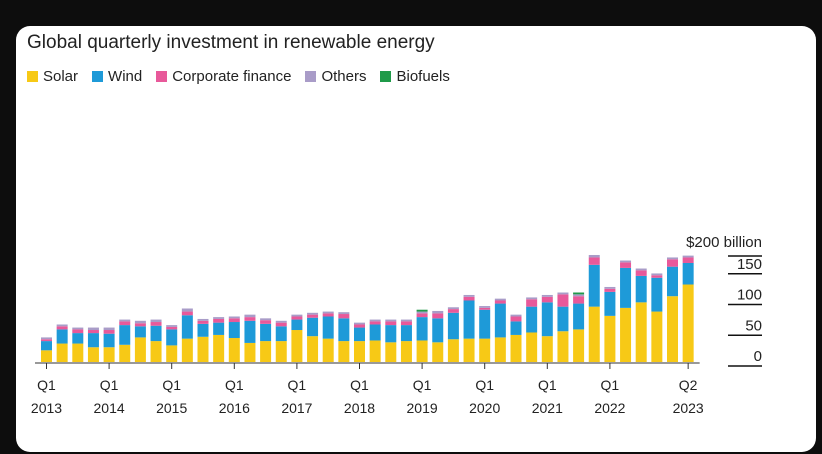 The height and width of the screenshot is (454, 822). Describe the element at coordinates (415, 76) in the screenshot. I see `legend-item-biofuels: Biofuels` at that location.